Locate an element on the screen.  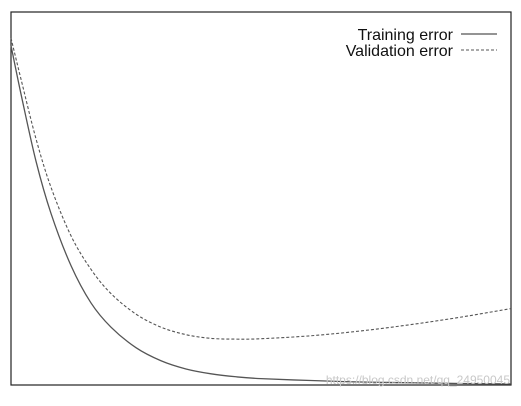
legend: Training error Validation error is located at coordinates (421, 43).